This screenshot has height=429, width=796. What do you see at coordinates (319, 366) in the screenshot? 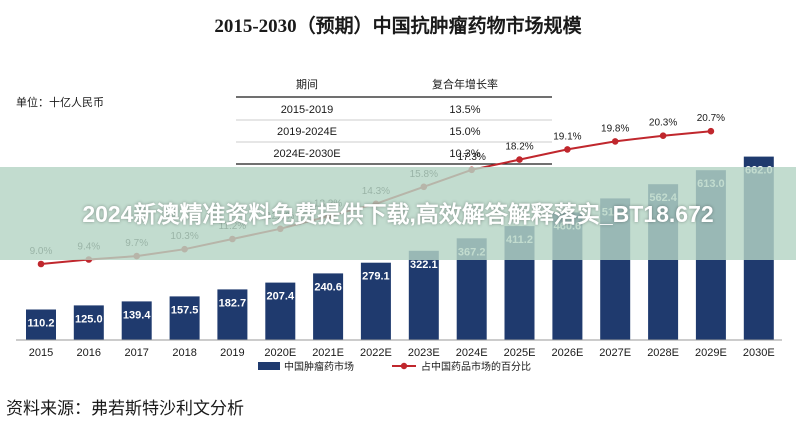
I see `legend-label-bar: 中国肿瘤药市场` at bounding box center [319, 366].